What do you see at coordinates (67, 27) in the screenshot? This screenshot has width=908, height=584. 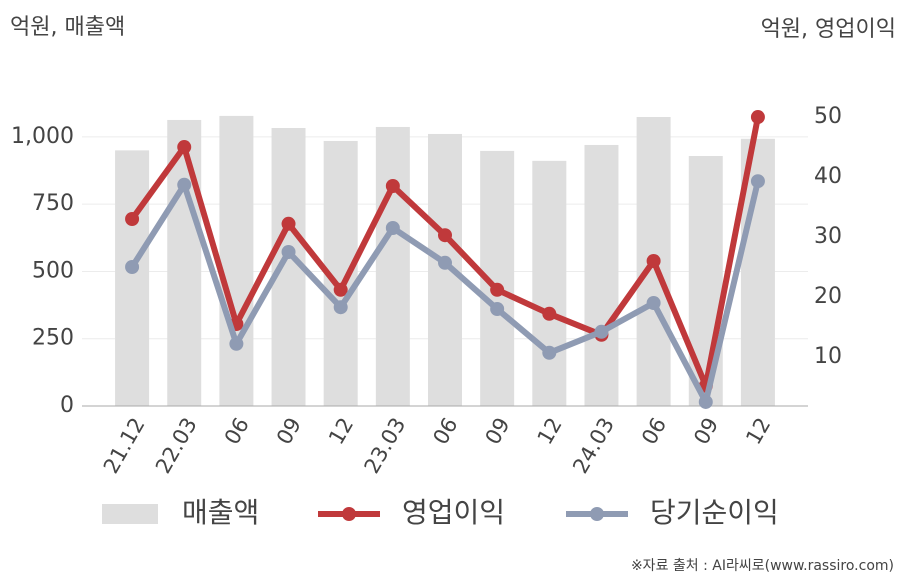 I see `y-axis-label: 억원, 매출액` at bounding box center [67, 27].